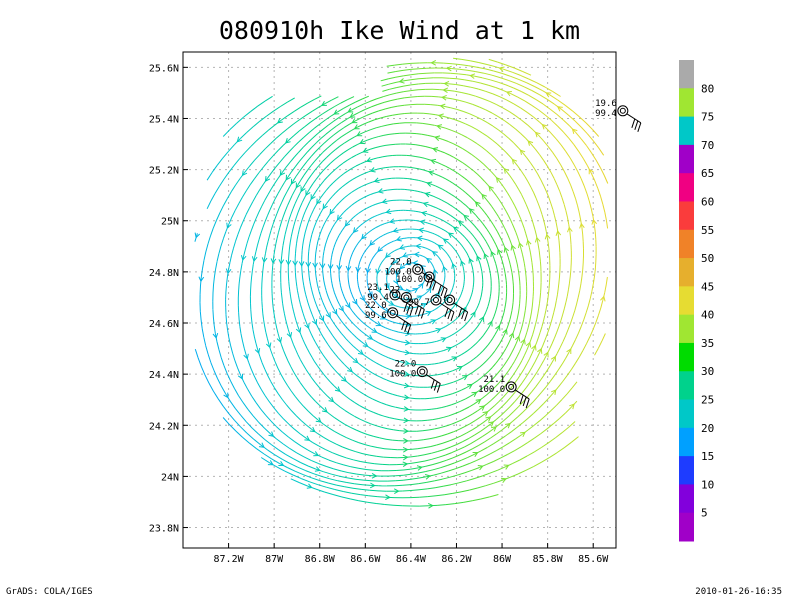  What do you see at coordinates (707, 343) in the screenshot?
I see `colorbar-label: 35` at bounding box center [707, 343].